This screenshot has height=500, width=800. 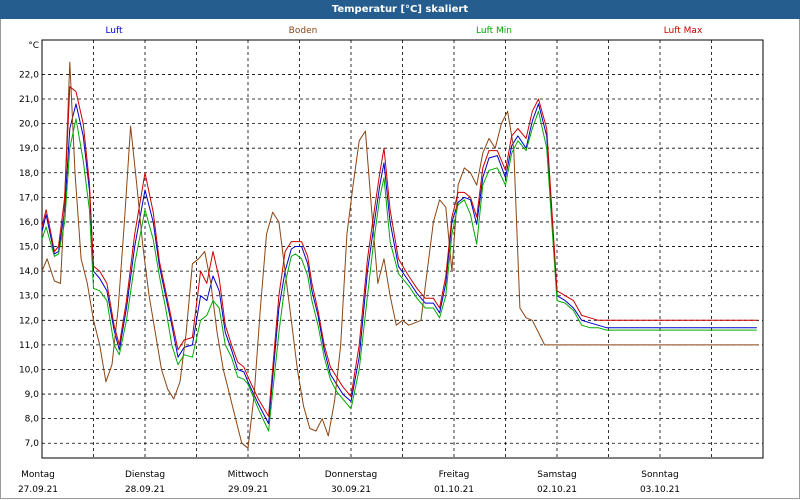 I want to click on y-tick-label: 7,0, so click(x=32, y=444).